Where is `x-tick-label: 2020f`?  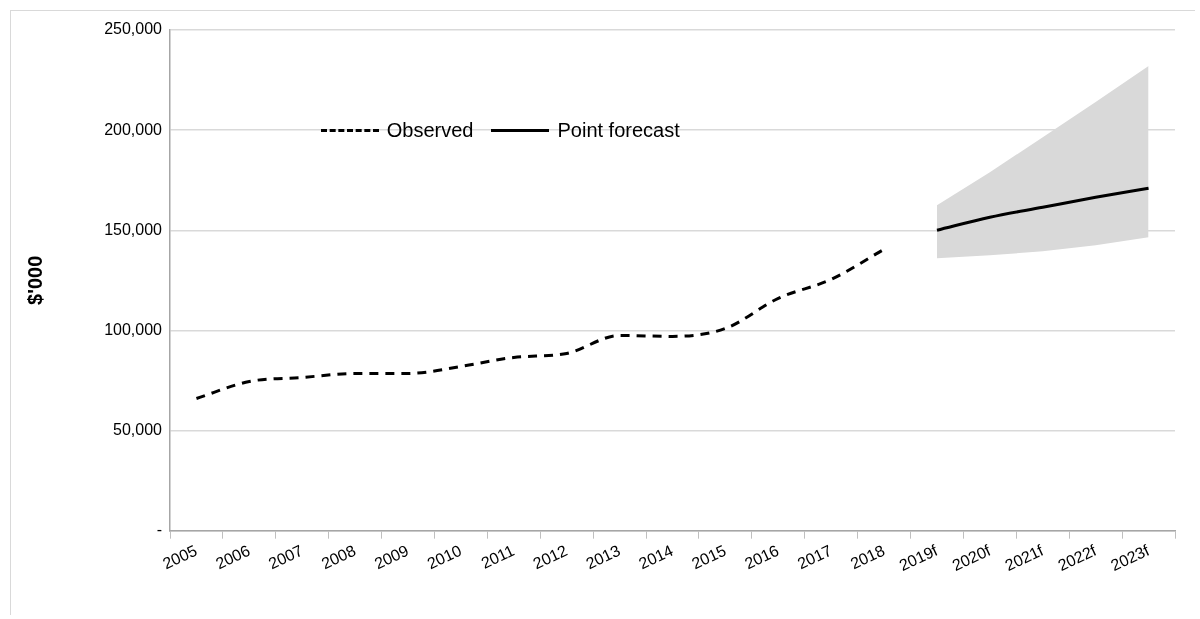 x-tick-label: 2020f is located at coordinates (971, 558).